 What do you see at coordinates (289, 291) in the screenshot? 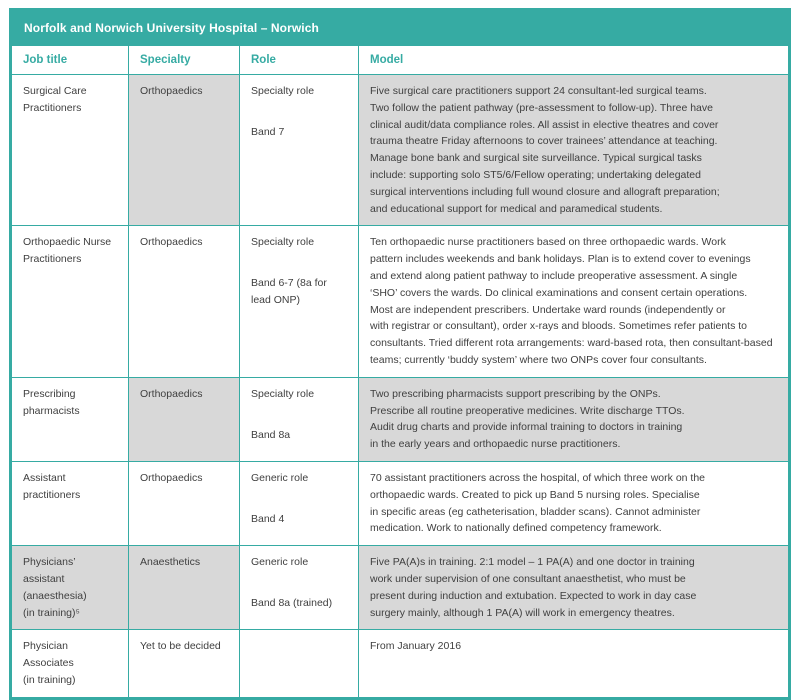
I see `role-band: Band 6-7 (8a for lead ONP)` at bounding box center [289, 291].